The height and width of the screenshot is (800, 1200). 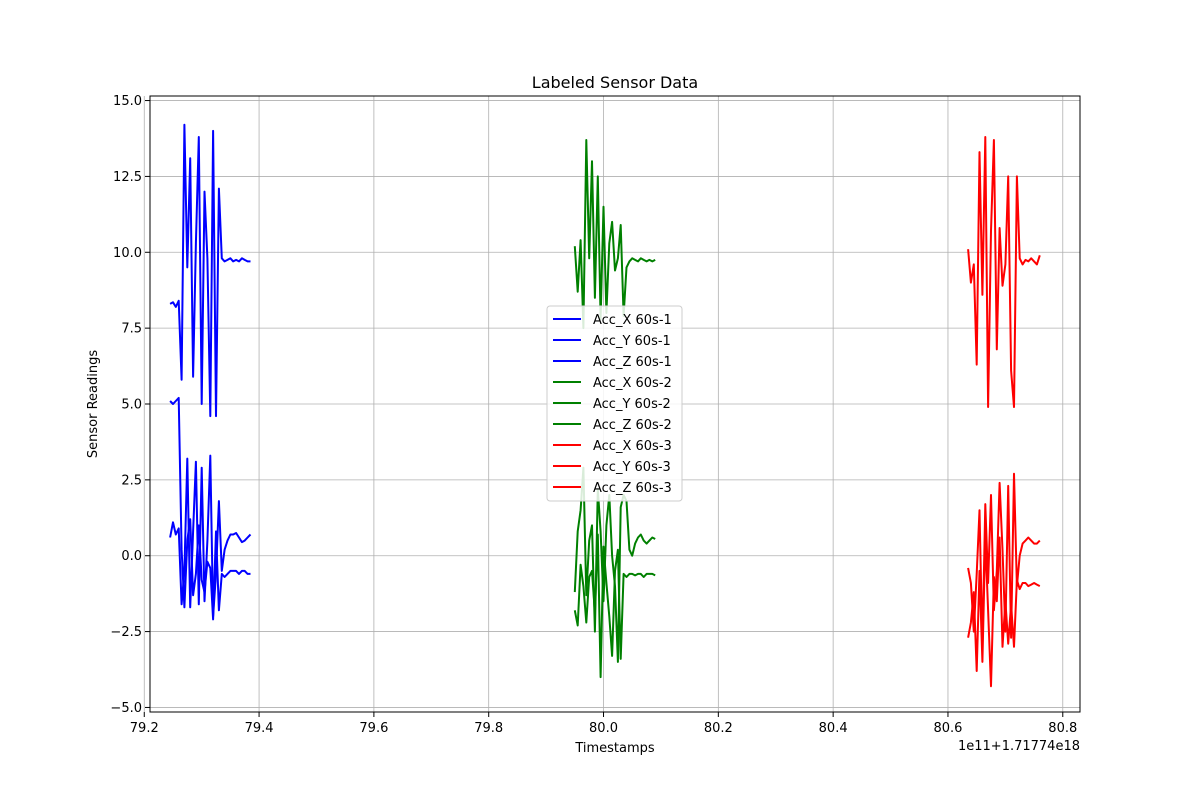 I want to click on y-tick-label: 0.0, so click(x=131, y=556).